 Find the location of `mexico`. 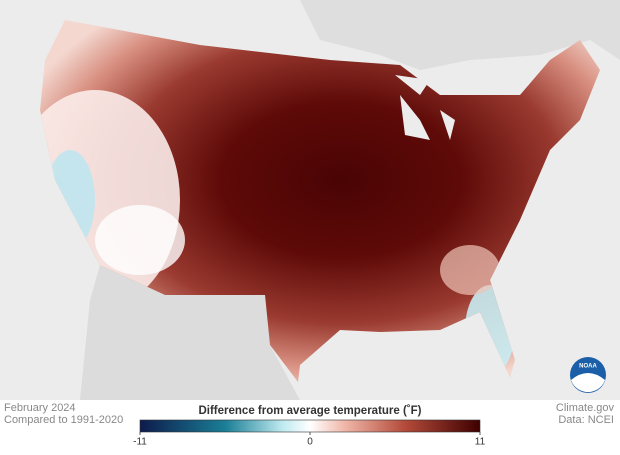

mexico is located at coordinates (190, 332).